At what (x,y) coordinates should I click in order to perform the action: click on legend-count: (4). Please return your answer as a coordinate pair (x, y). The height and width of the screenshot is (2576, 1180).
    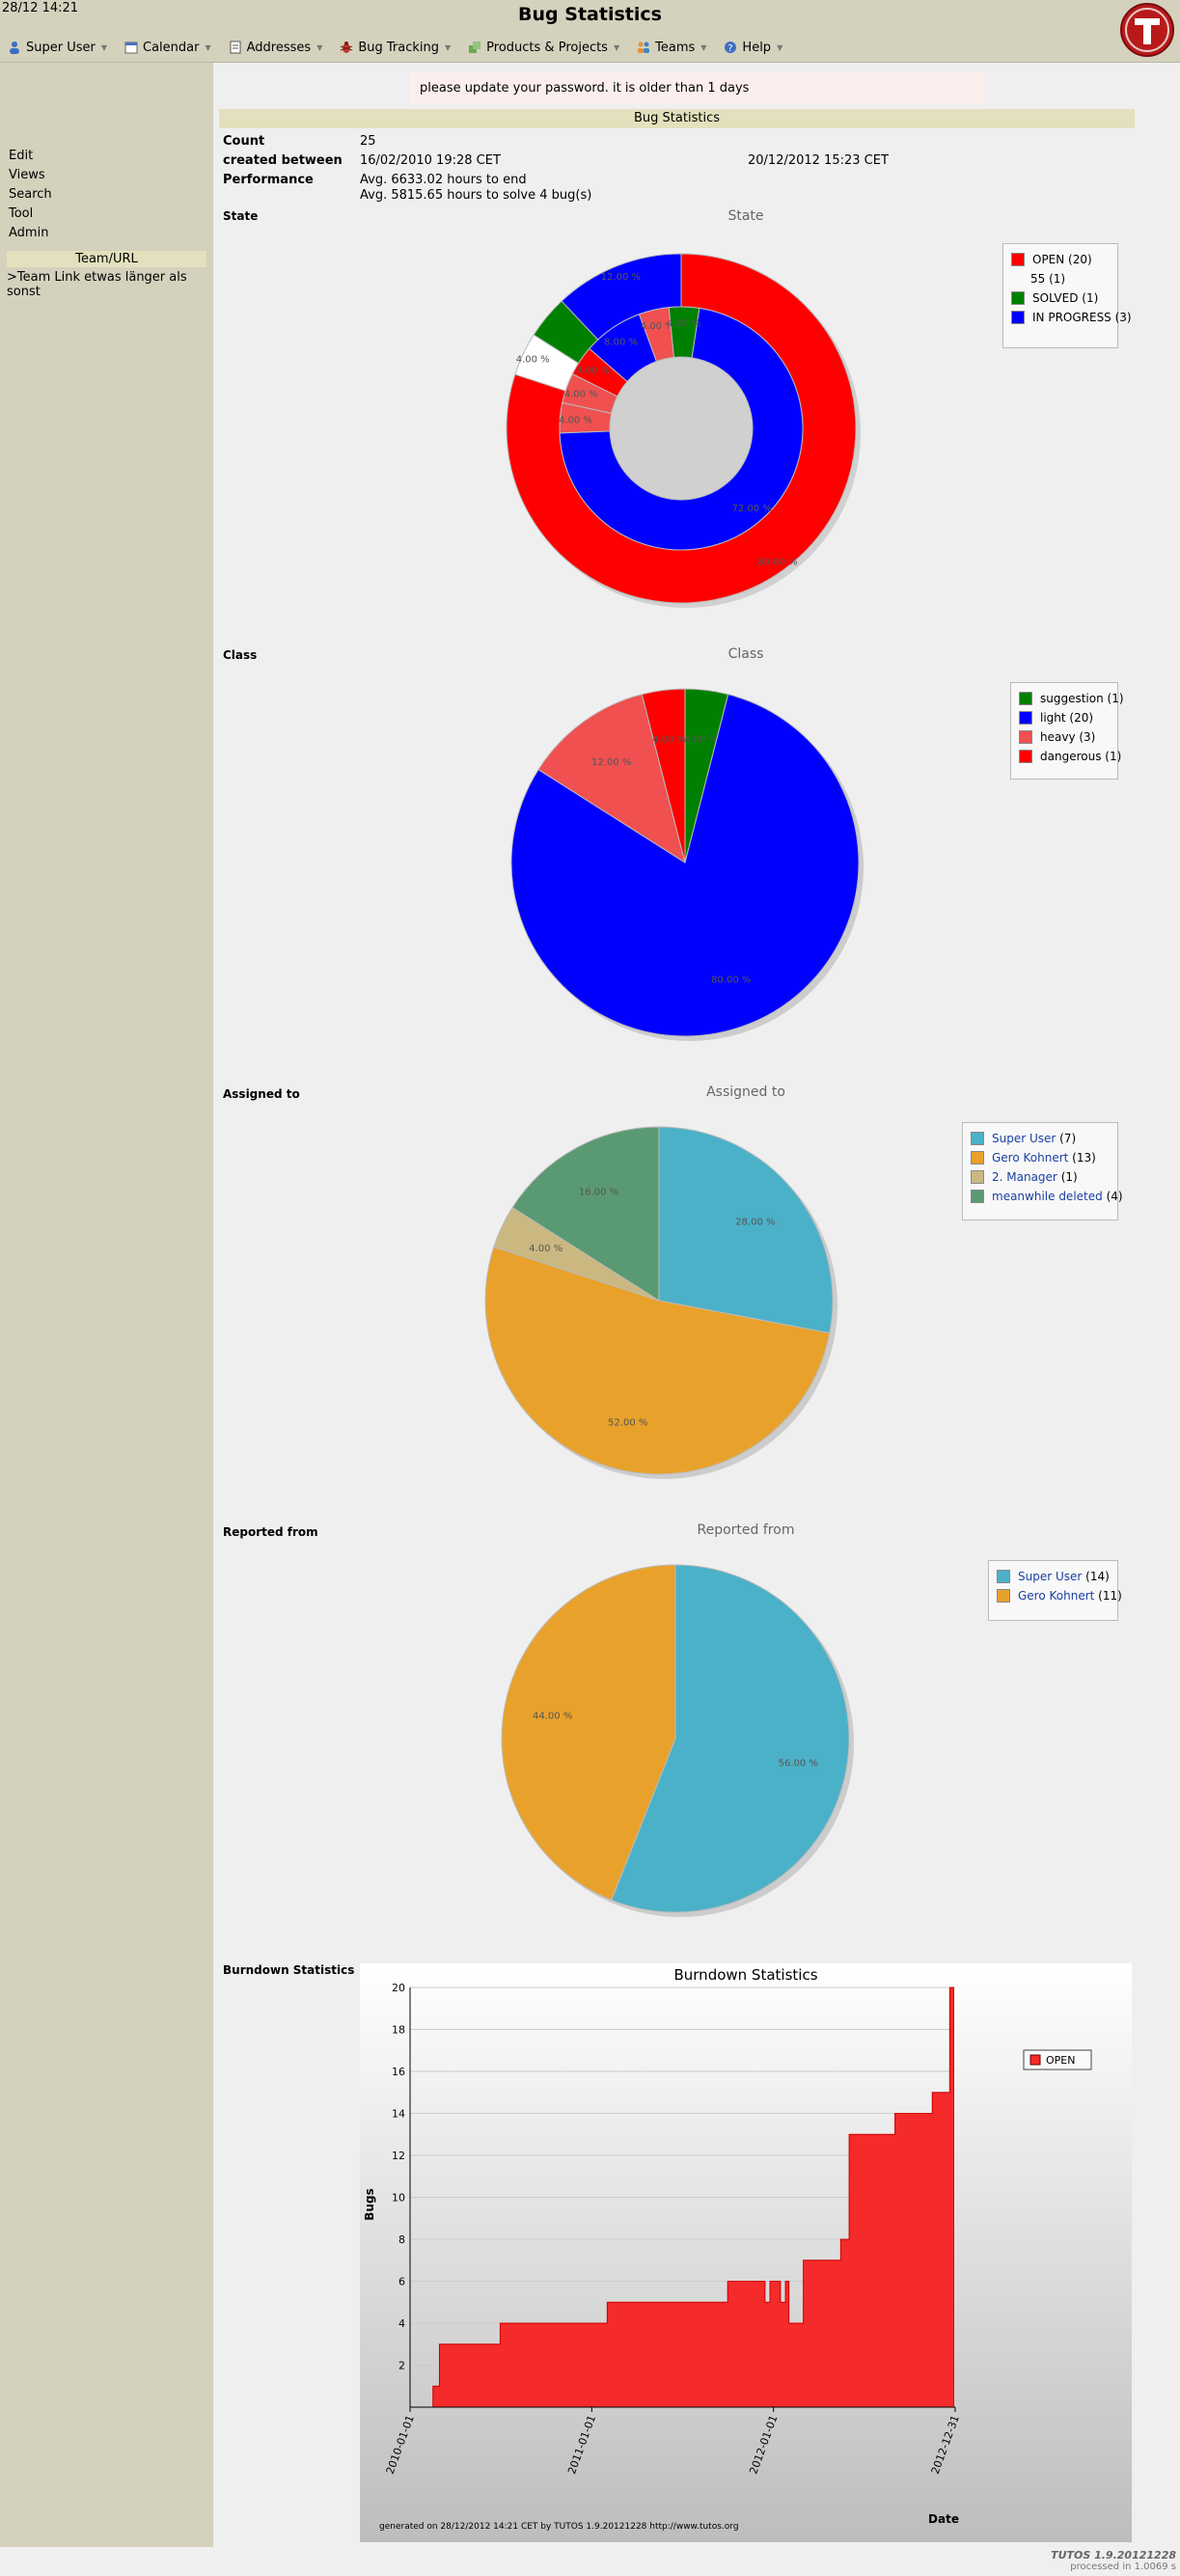
    Looking at the image, I should click on (1112, 1197).